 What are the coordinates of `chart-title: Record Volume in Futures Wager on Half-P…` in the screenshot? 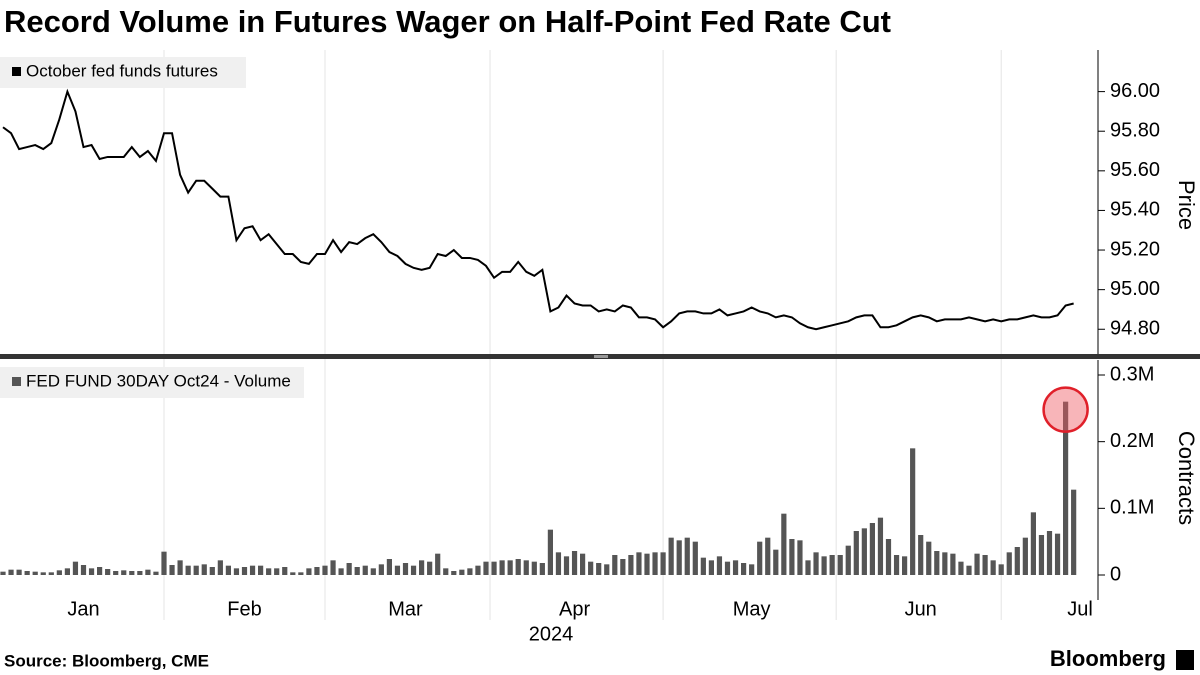 It's located at (447, 21).